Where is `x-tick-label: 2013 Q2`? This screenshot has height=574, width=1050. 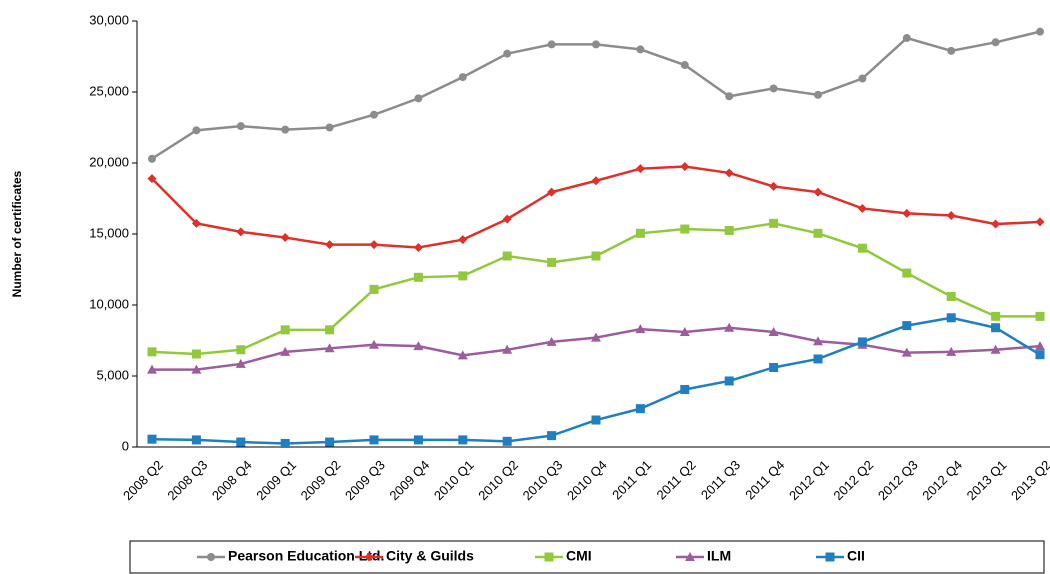 x-tick-label: 2013 Q2 is located at coordinates (1029, 480).